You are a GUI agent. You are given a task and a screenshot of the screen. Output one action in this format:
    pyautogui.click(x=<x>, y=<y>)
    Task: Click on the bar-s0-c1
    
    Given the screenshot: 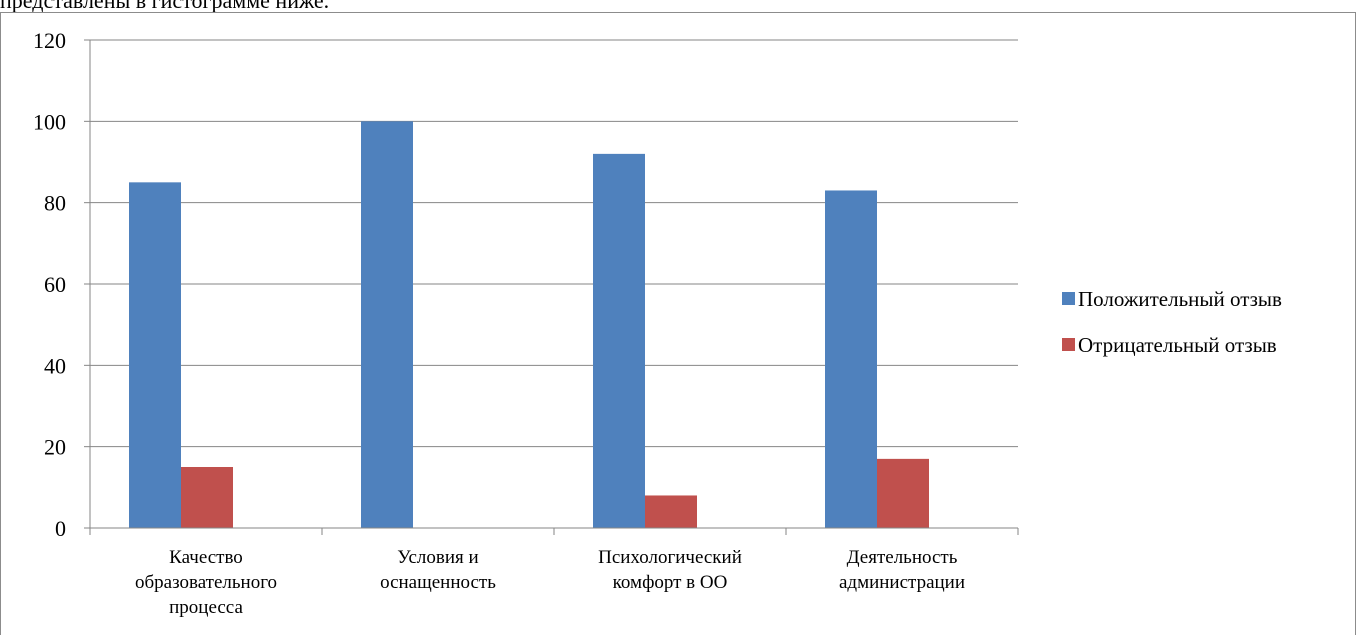 What is the action you would take?
    pyautogui.click(x=387, y=324)
    